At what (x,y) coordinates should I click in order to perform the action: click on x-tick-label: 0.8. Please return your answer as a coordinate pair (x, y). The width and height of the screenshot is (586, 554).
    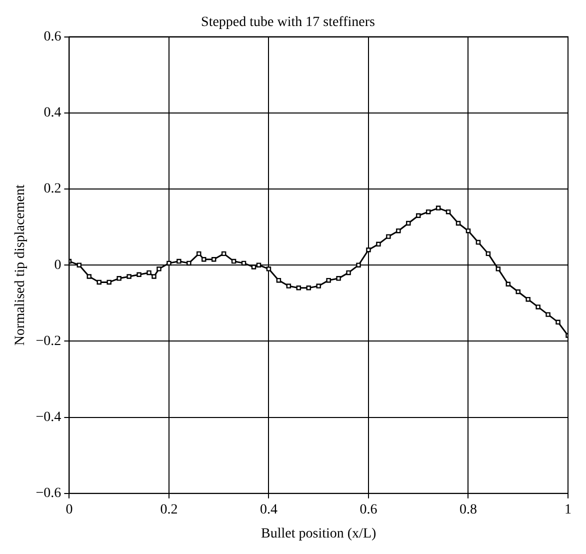
    Looking at the image, I should click on (468, 510).